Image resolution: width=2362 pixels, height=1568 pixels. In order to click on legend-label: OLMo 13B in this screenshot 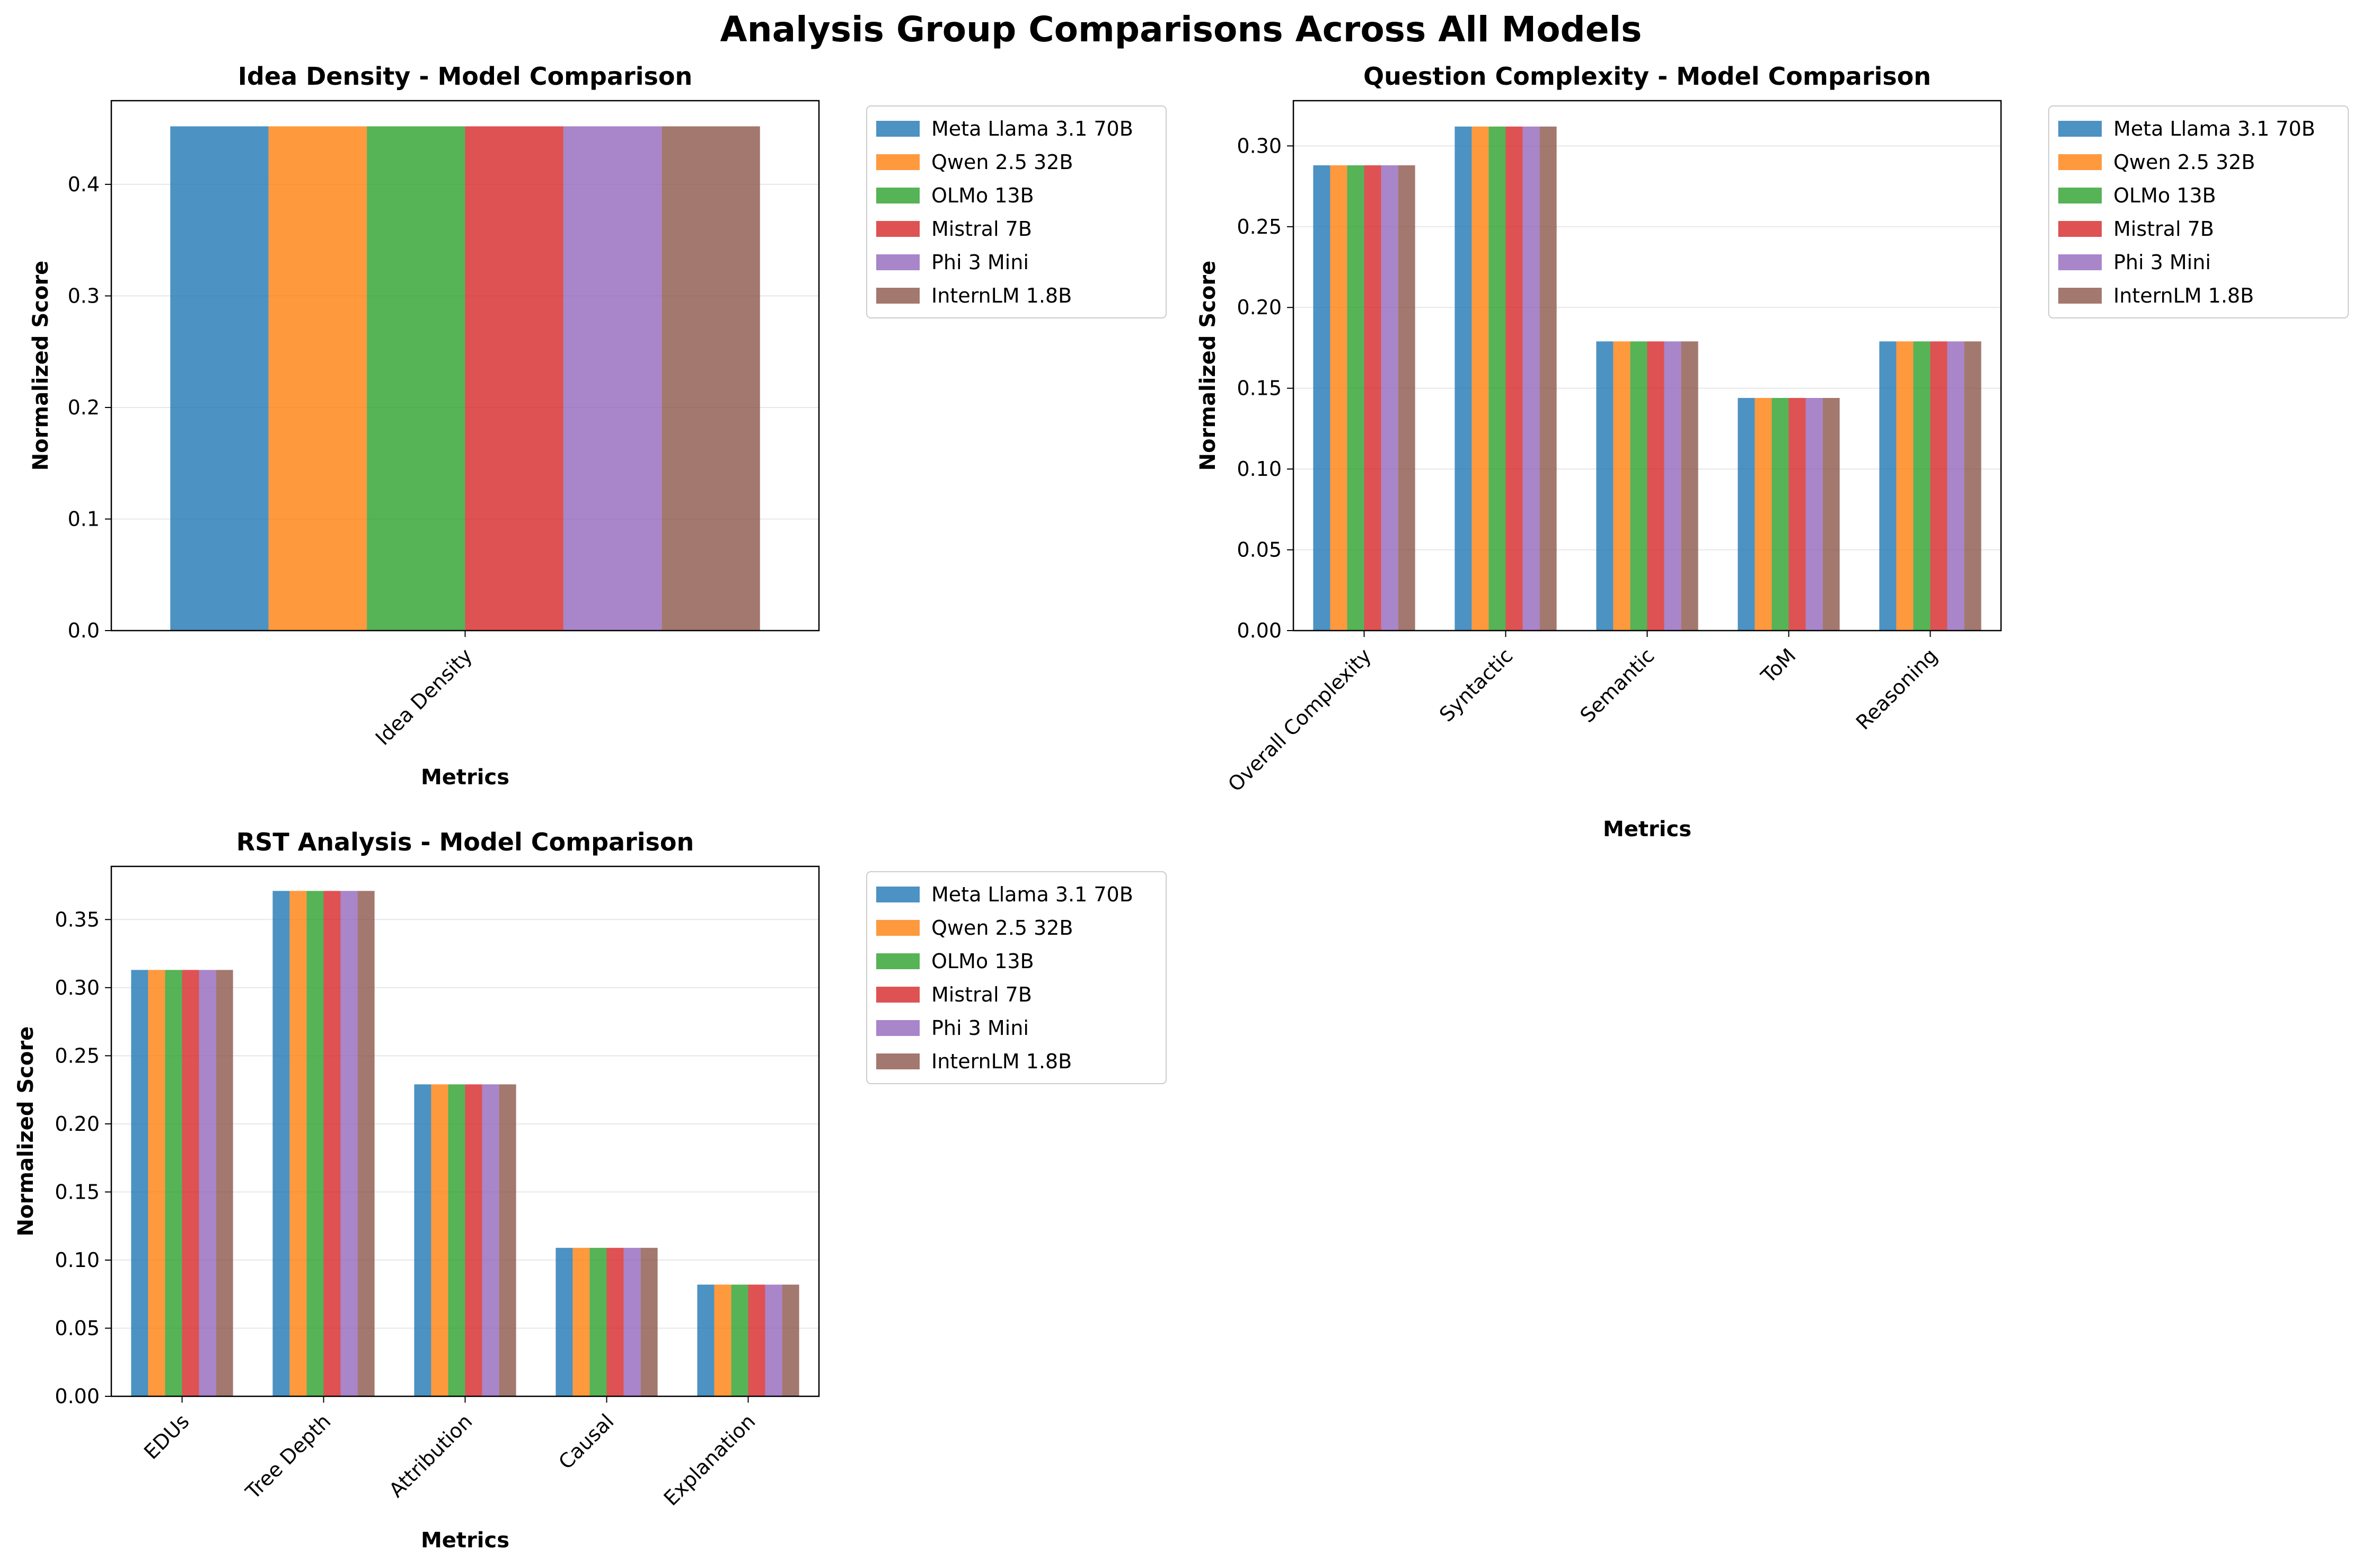, I will do `click(982, 961)`.